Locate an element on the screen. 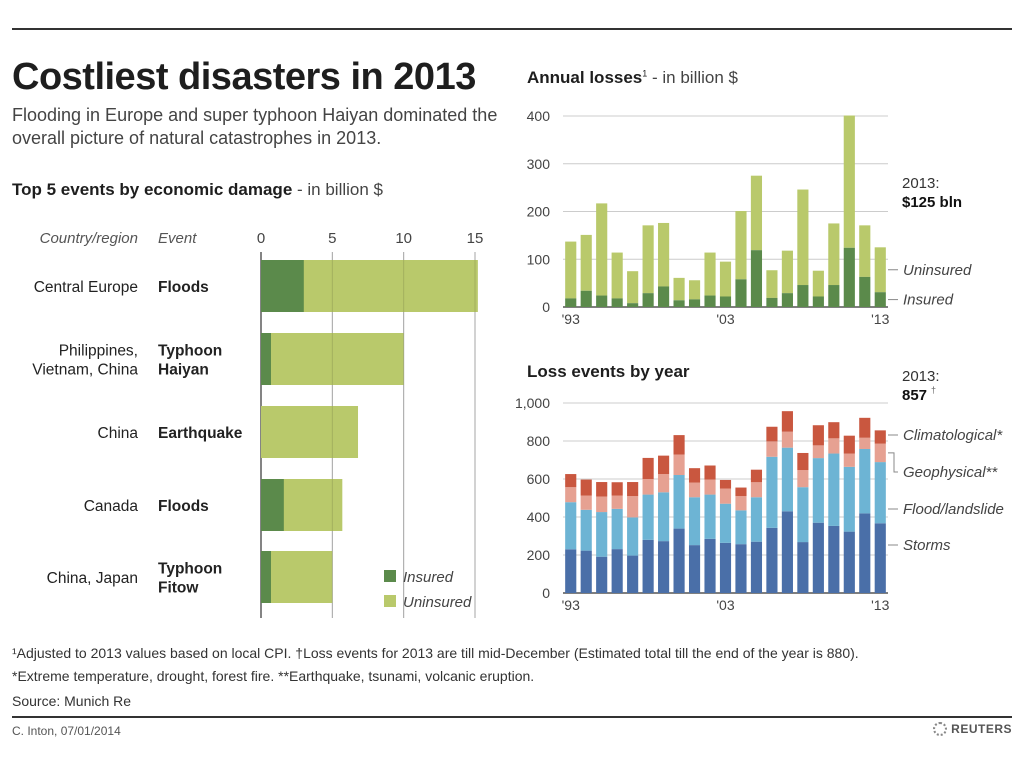 The width and height of the screenshot is (1024, 768). bar-storms-2011 is located at coordinates (849, 562).